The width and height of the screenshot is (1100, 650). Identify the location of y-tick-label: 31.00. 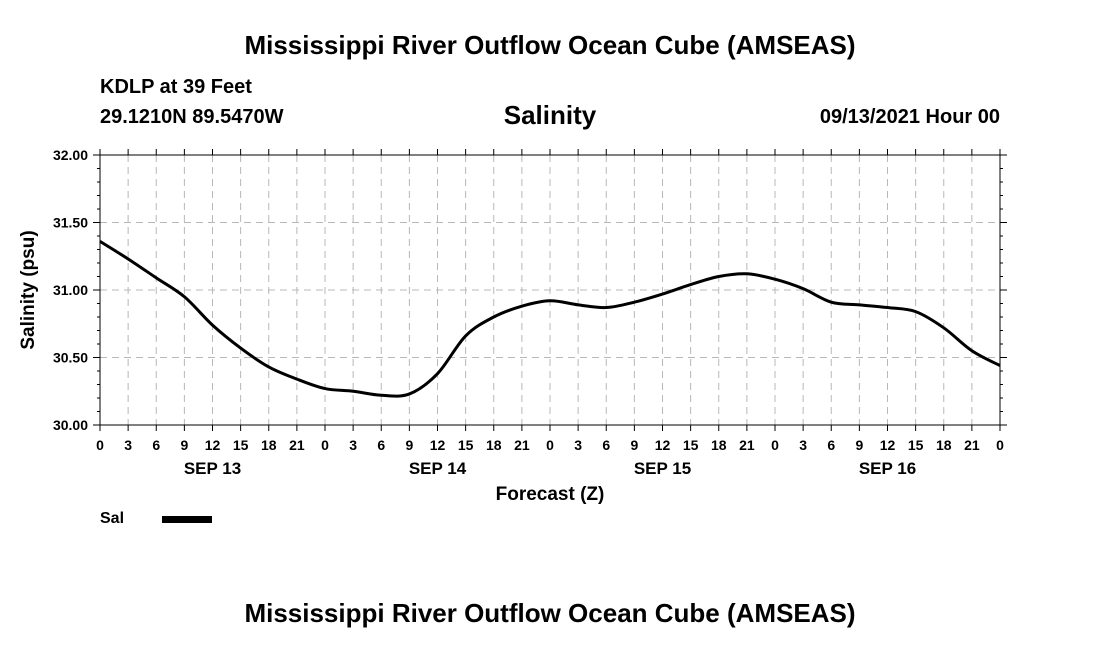
(70, 290).